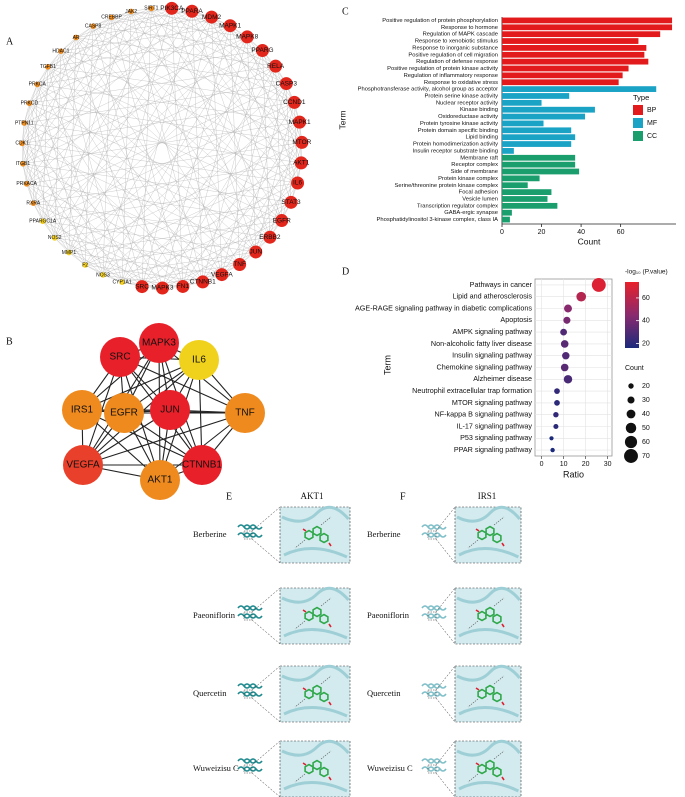 Image resolution: width=685 pixels, height=797 pixels. What do you see at coordinates (111, 18) in the screenshot?
I see `node-label: CREBBP` at bounding box center [111, 18].